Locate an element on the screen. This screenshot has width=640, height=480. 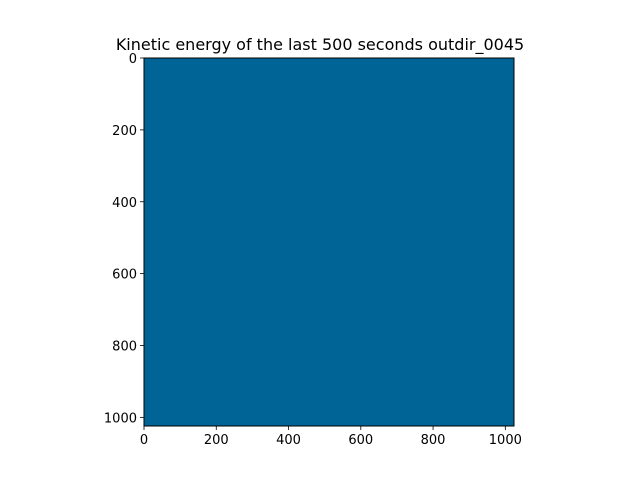
x-tick-label: 200 is located at coordinates (216, 440).